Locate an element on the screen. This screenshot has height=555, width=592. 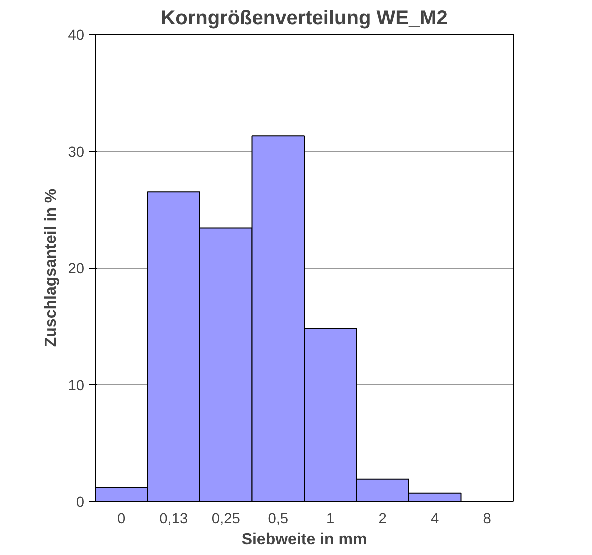
x-tick-label: 0,13 is located at coordinates (174, 520).